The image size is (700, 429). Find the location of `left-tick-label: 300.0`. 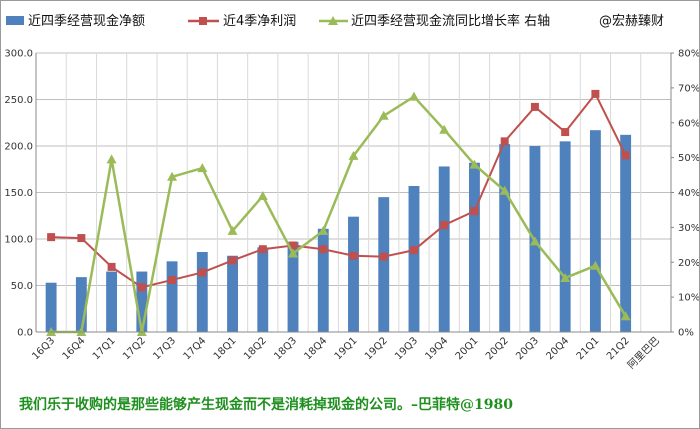

left-tick-label: 300.0 is located at coordinates (18, 54).